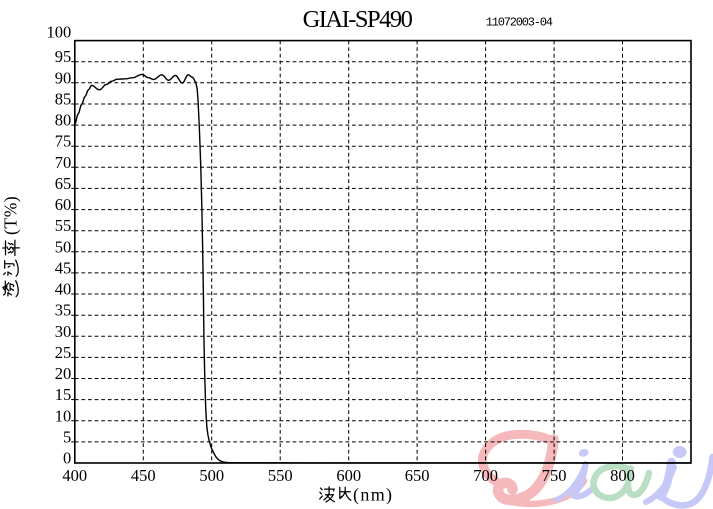  What do you see at coordinates (63, 373) in the screenshot?
I see `svg-text: 20` at bounding box center [63, 373].